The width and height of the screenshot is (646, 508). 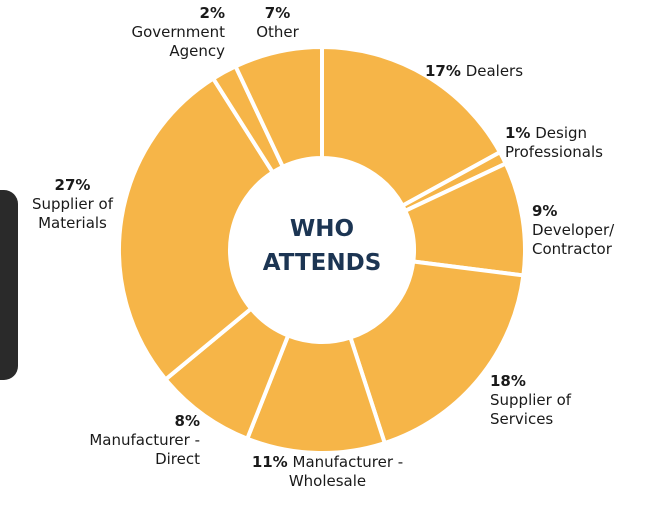 What do you see at coordinates (494, 71) in the screenshot?
I see `category-label: Dealers` at bounding box center [494, 71].